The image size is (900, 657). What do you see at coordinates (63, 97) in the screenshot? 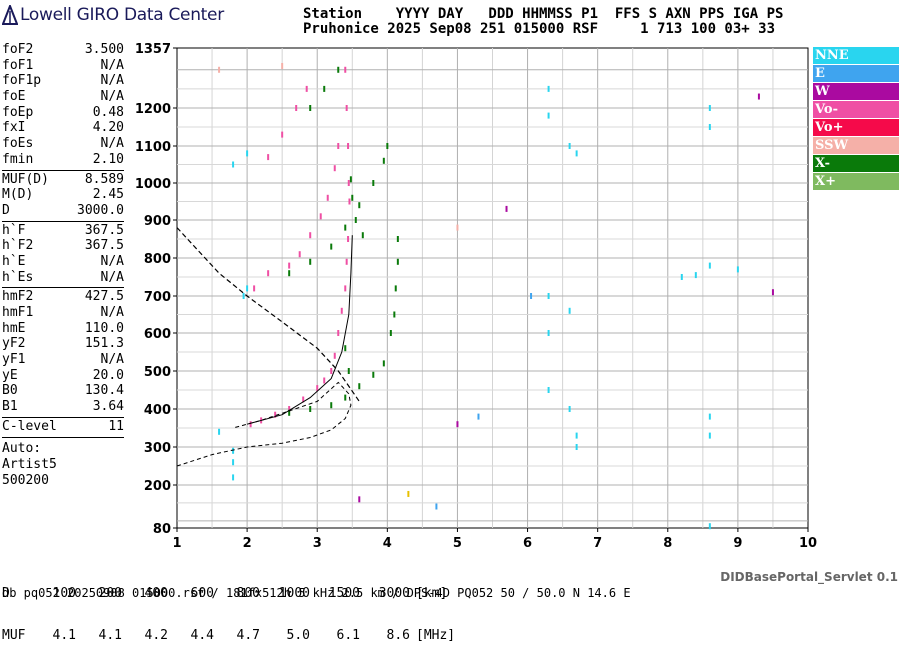
I see `param-row: foE N/A` at bounding box center [63, 97].